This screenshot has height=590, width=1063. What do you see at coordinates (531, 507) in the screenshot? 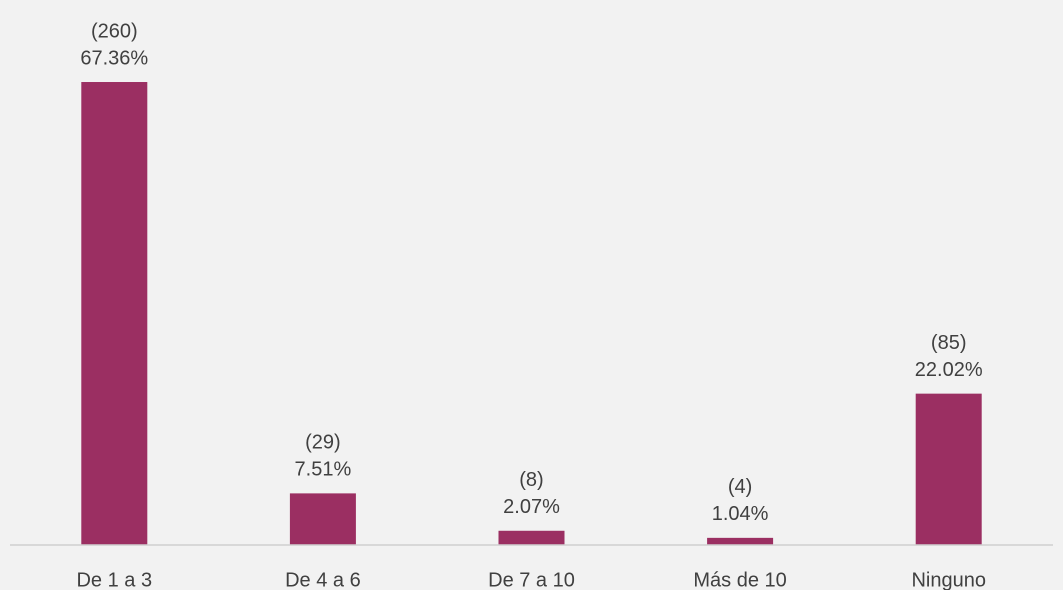
I see `value-label: 2.07%` at bounding box center [531, 507].